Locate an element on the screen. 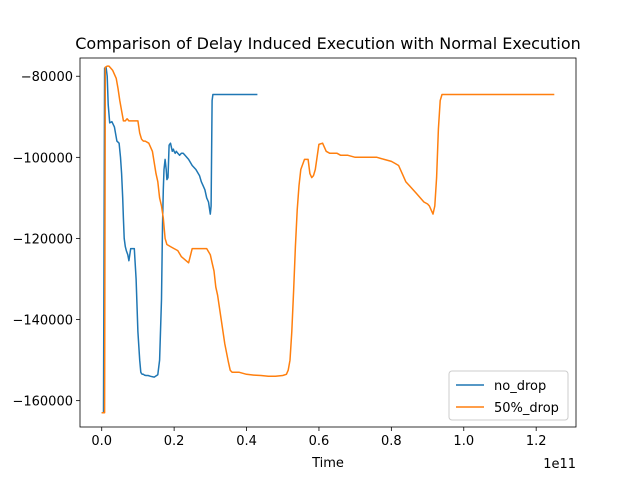 Image resolution: width=640 pixels, height=480 pixels. x-tick-label: 0.0 is located at coordinates (101, 441).